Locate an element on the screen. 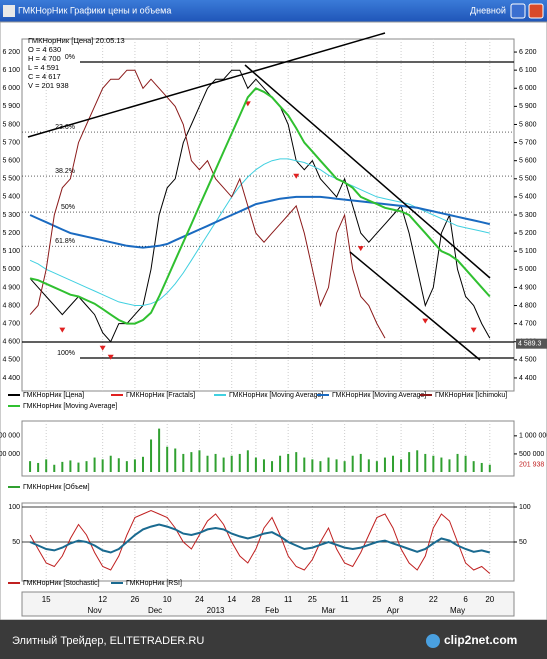 This screenshot has width=547, height=659. y-tick-label: 5 000 is located at coordinates (11, 269).